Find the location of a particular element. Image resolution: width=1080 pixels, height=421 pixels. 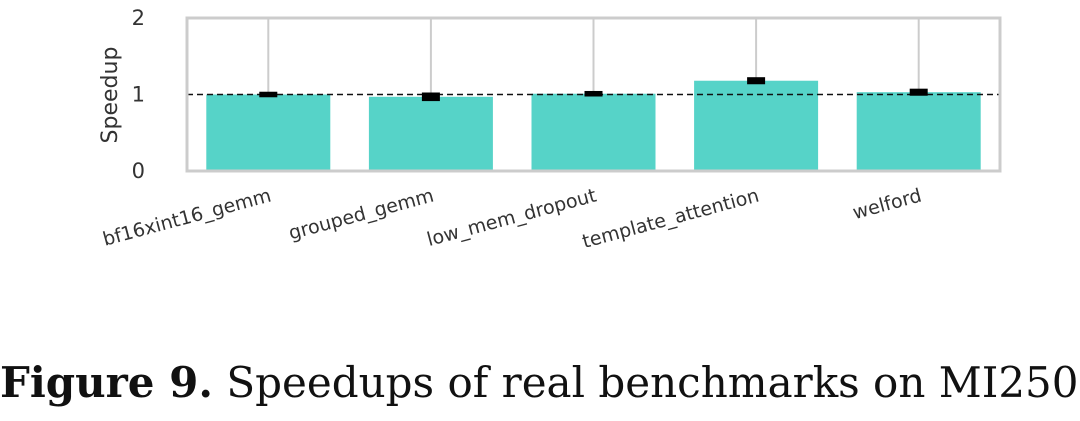

error-bars is located at coordinates (593, 89).